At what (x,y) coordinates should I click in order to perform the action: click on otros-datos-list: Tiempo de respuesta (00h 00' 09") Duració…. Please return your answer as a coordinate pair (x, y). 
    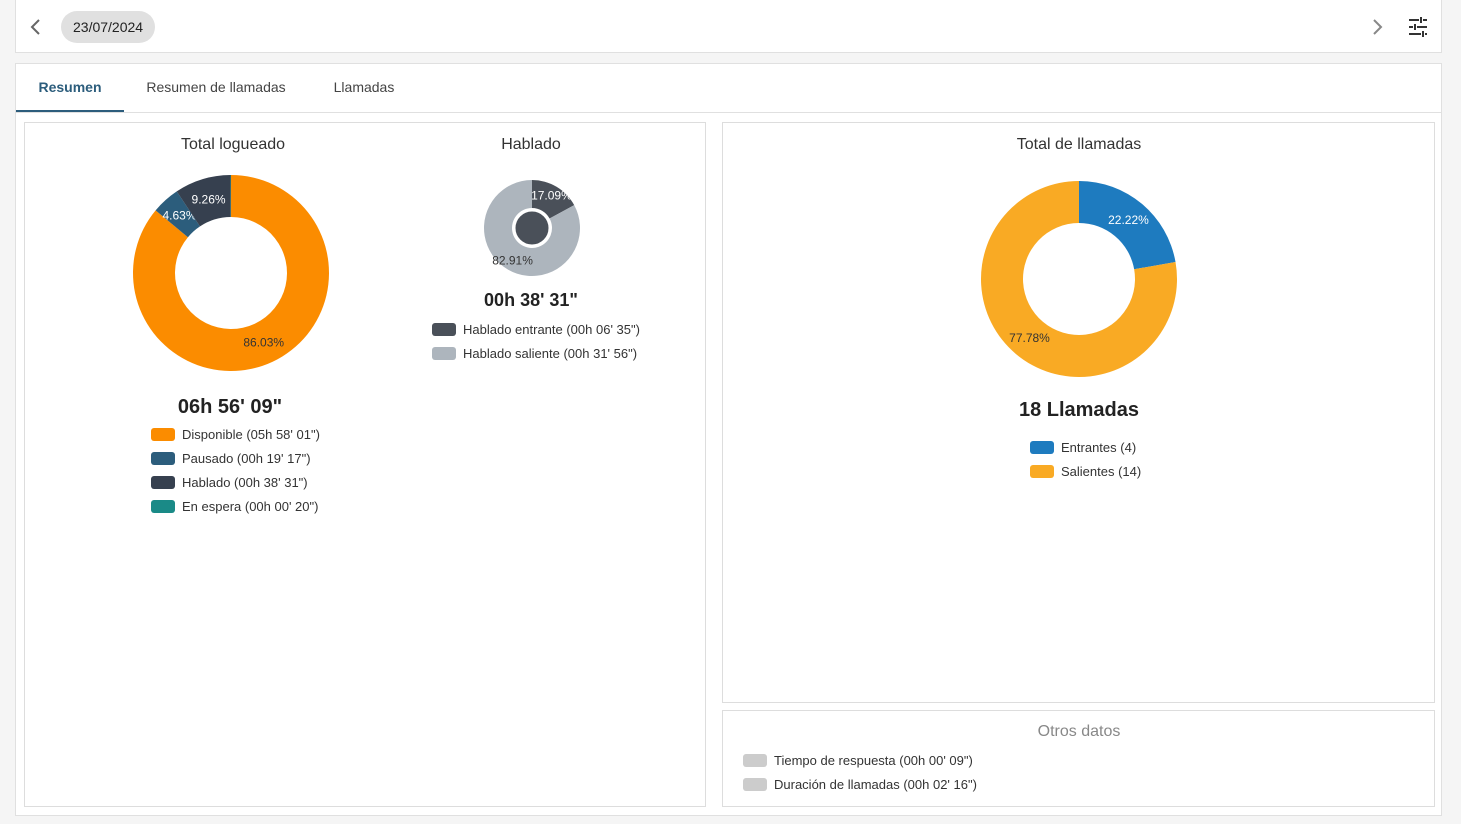
    Looking at the image, I should click on (860, 772).